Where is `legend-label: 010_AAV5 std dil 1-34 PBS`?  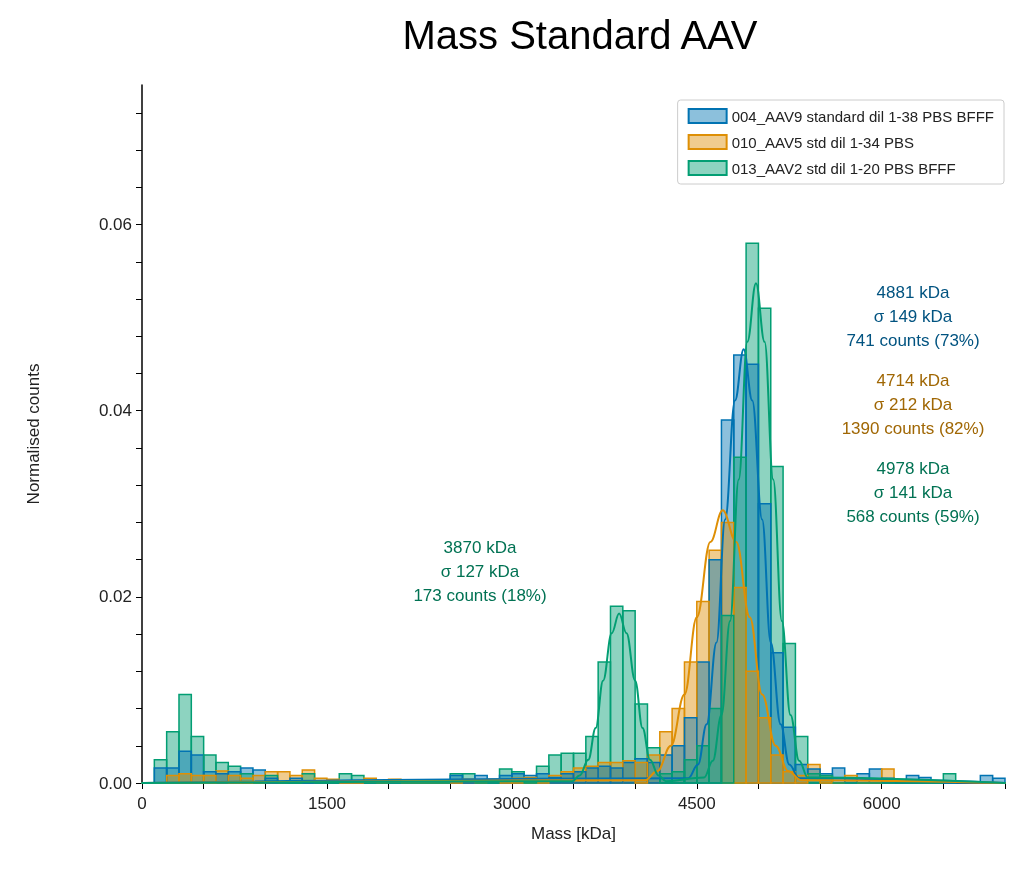
legend-label: 010_AAV5 std dil 1-34 PBS is located at coordinates (822, 142).